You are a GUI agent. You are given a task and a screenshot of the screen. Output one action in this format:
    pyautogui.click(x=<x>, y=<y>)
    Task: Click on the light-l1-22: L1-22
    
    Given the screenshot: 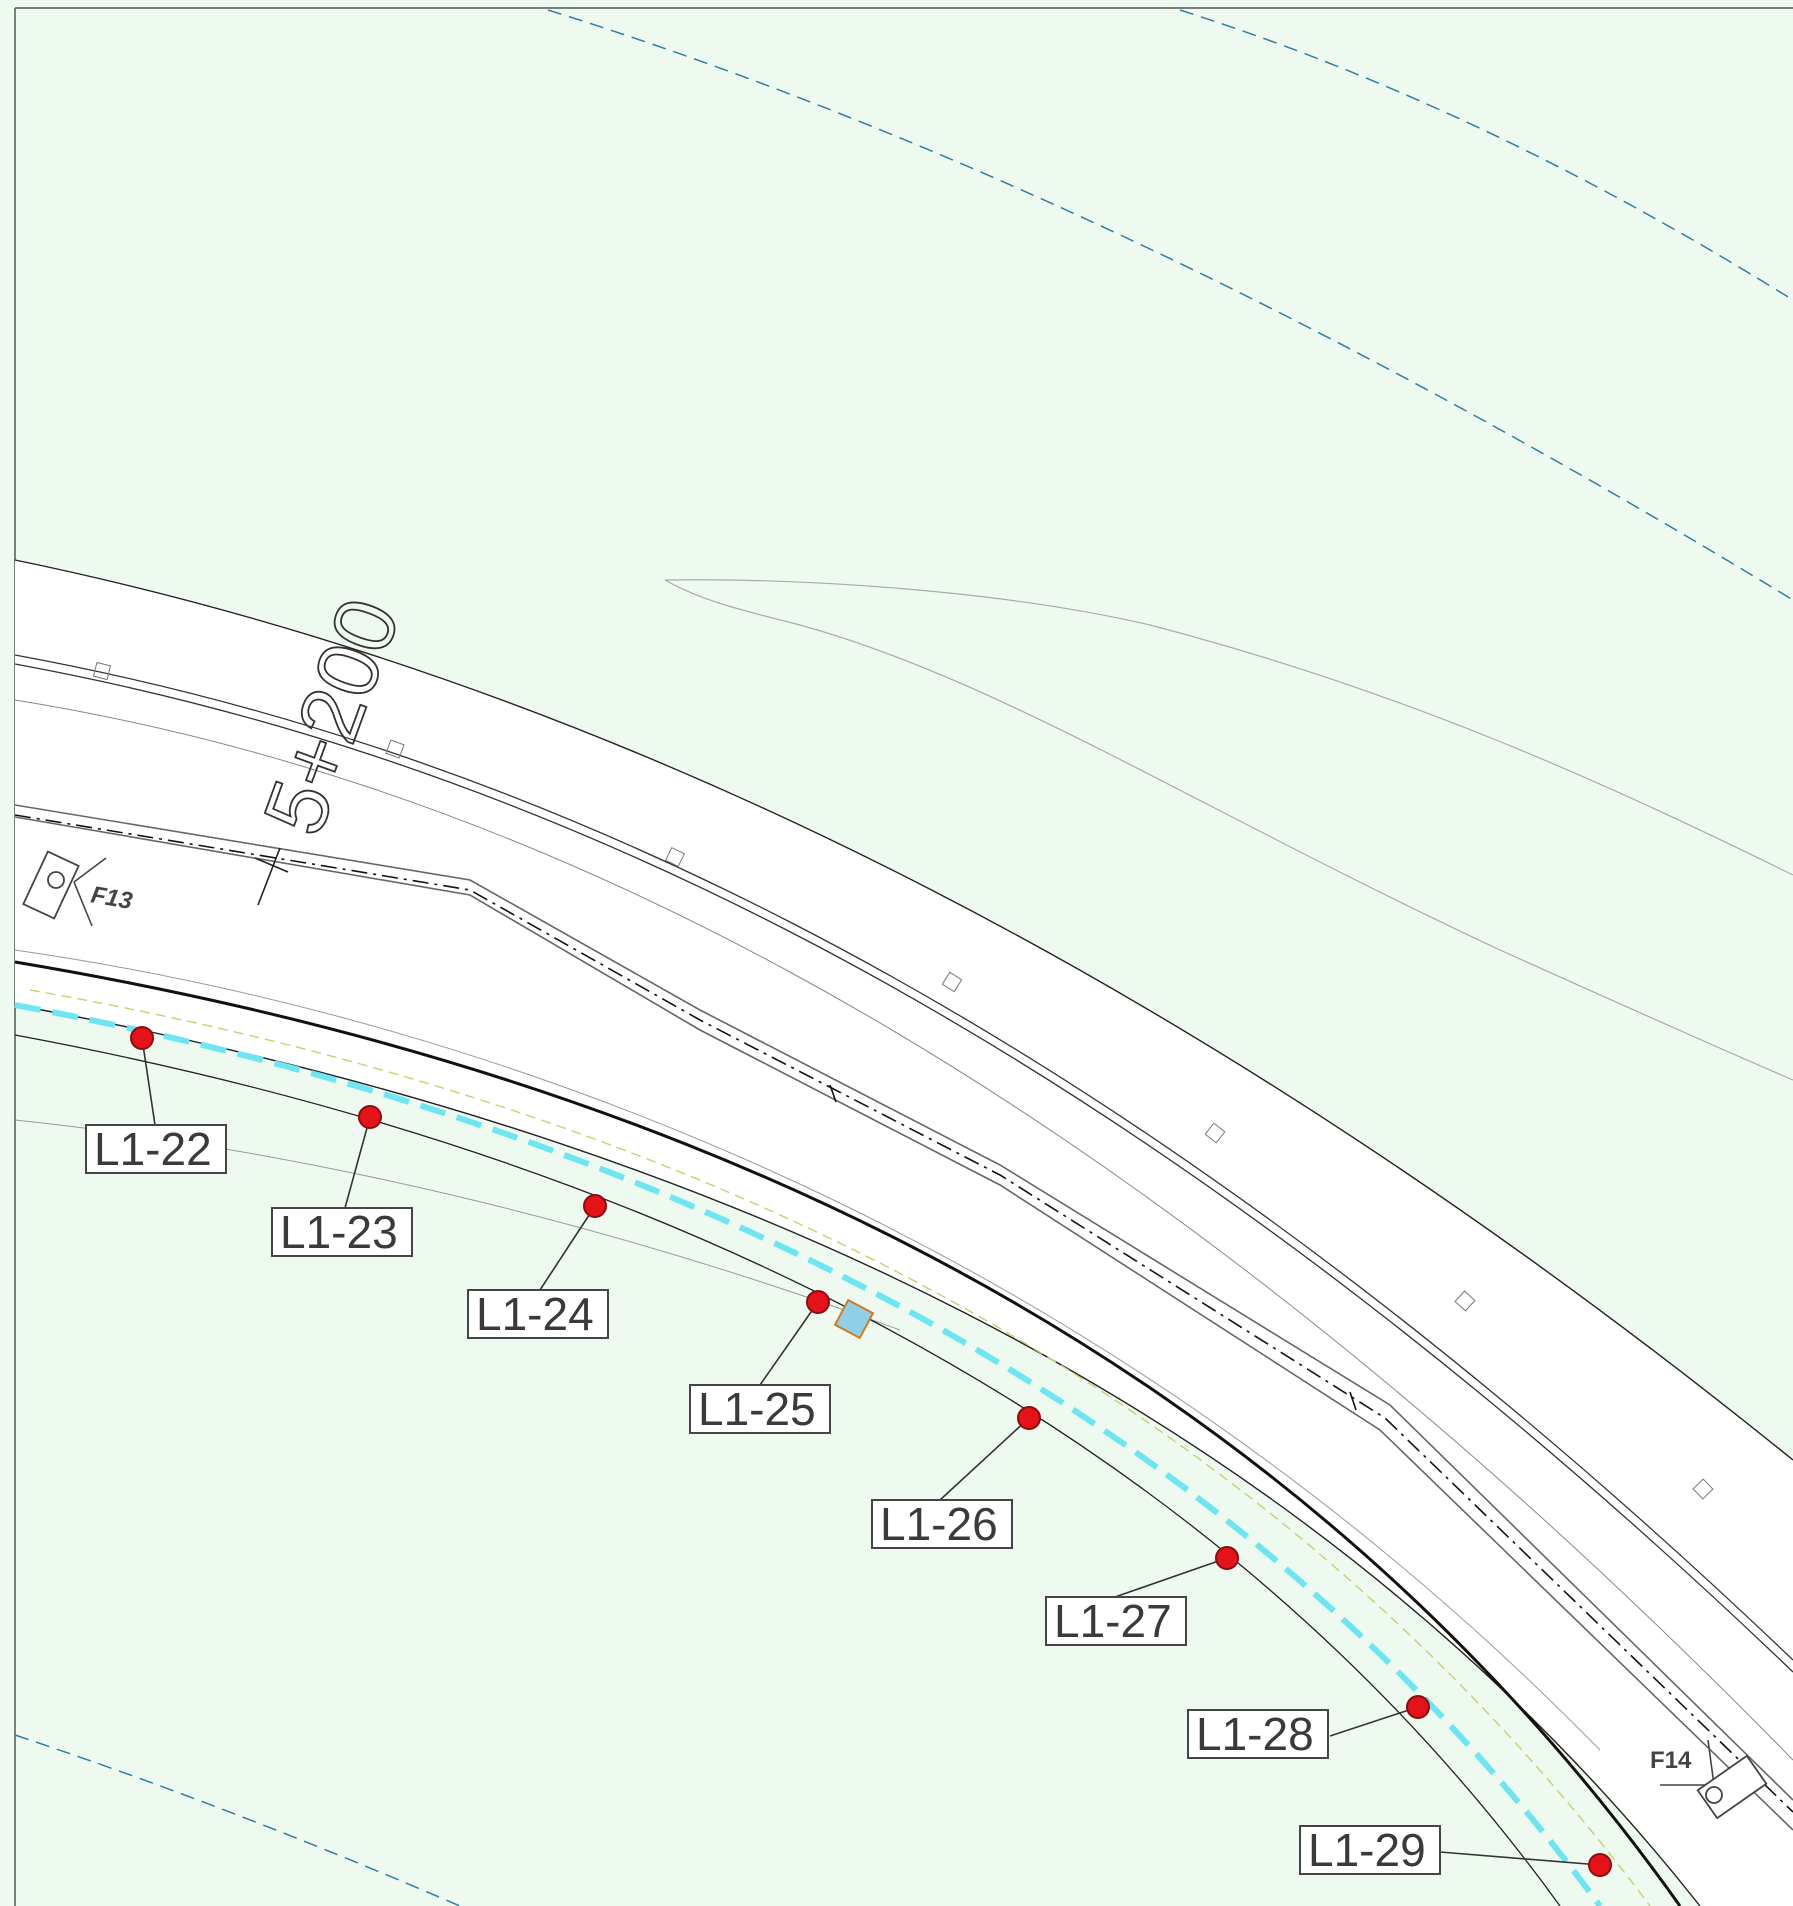 What is the action you would take?
    pyautogui.click(x=156, y=1100)
    